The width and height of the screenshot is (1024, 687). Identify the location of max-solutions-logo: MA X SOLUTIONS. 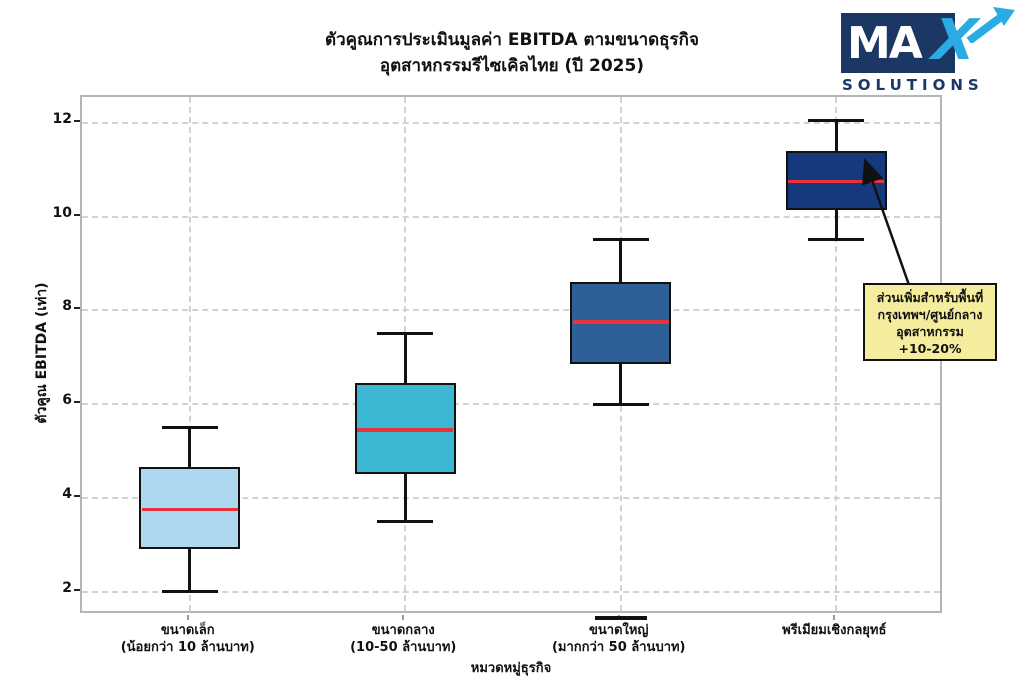
(928, 53).